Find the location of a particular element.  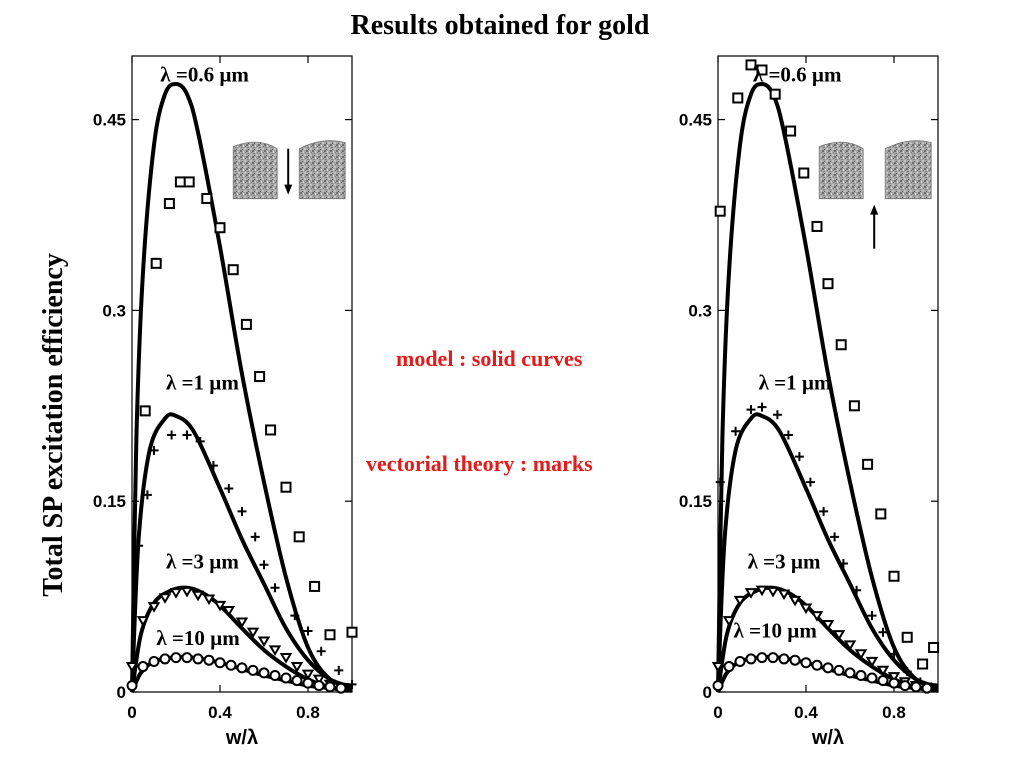

series-plus: λ =1 µm is located at coordinates (243, 531).